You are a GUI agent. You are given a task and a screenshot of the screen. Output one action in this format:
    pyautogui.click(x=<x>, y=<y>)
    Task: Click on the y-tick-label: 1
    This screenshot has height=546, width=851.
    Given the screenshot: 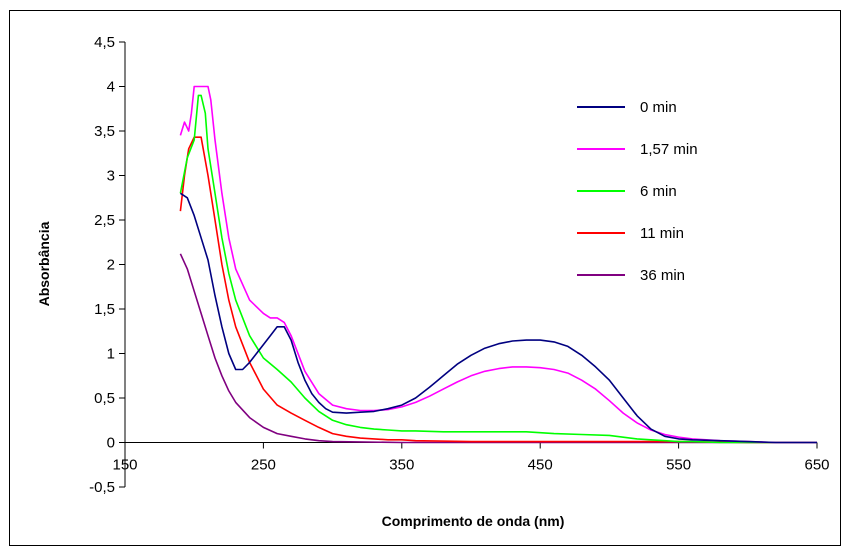 What is the action you would take?
    pyautogui.click(x=111, y=354)
    